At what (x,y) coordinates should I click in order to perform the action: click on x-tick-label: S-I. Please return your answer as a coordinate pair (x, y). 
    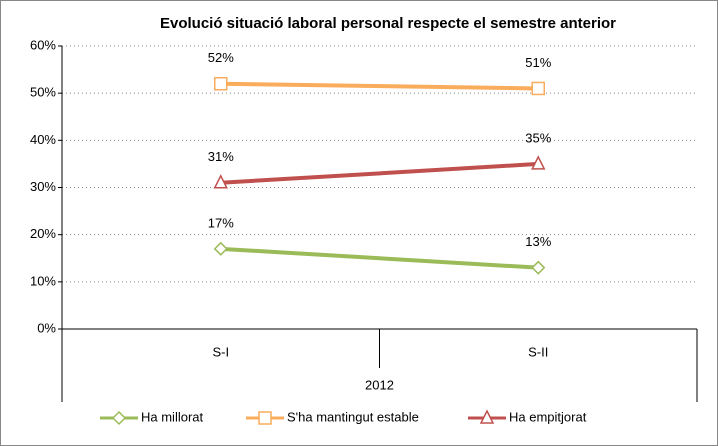
    Looking at the image, I should click on (220, 351).